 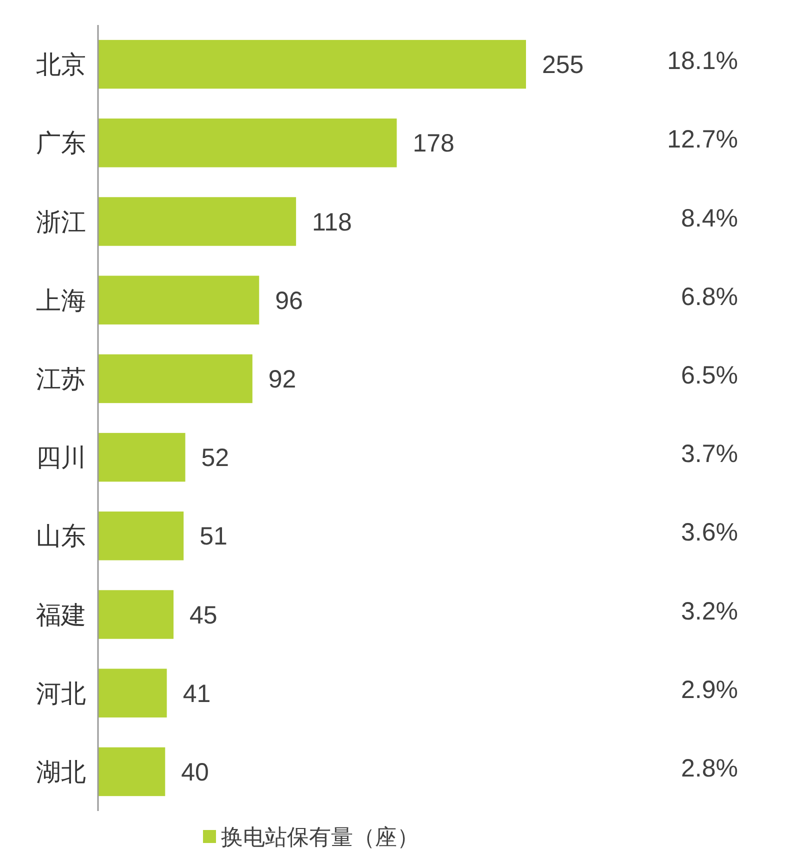 I want to click on text: 6.8%, so click(x=709, y=296).